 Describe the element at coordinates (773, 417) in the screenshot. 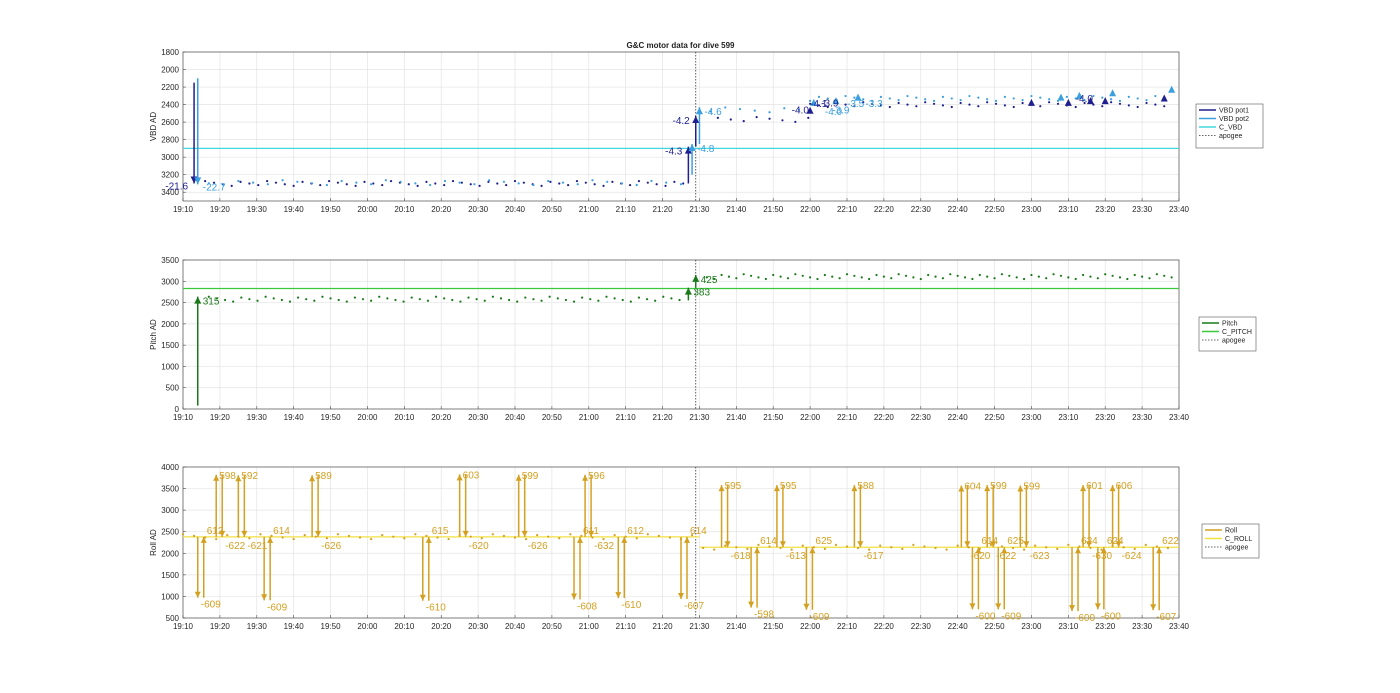

I see `x-tick-label: 21:50` at that location.